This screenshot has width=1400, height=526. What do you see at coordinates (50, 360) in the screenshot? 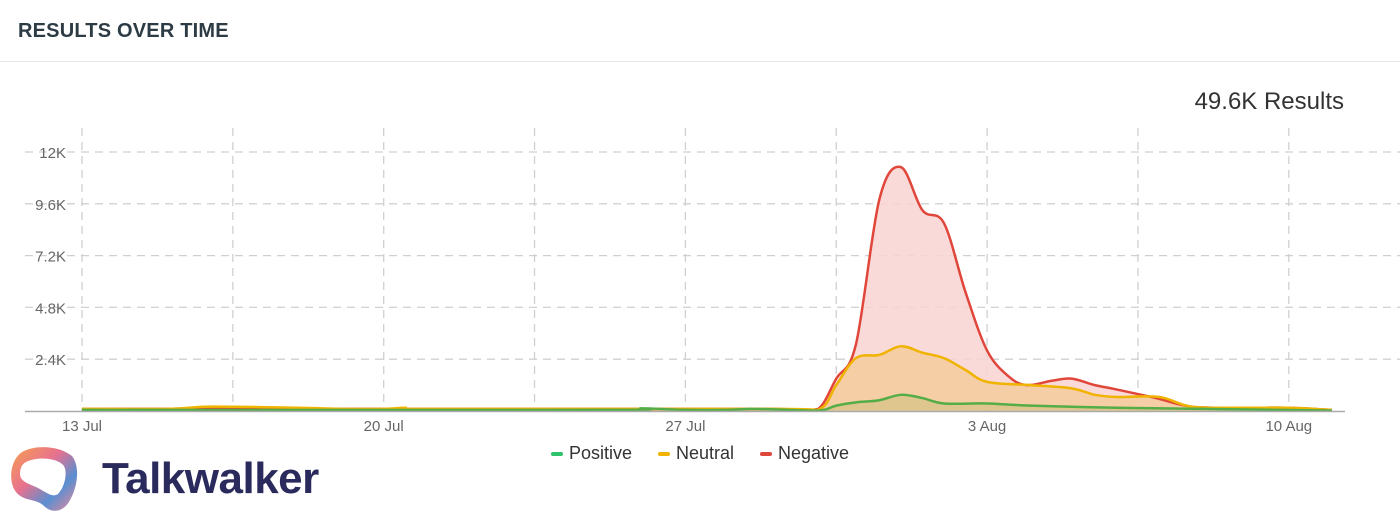
I see `y-tick-label: 2.4K` at bounding box center [50, 360].